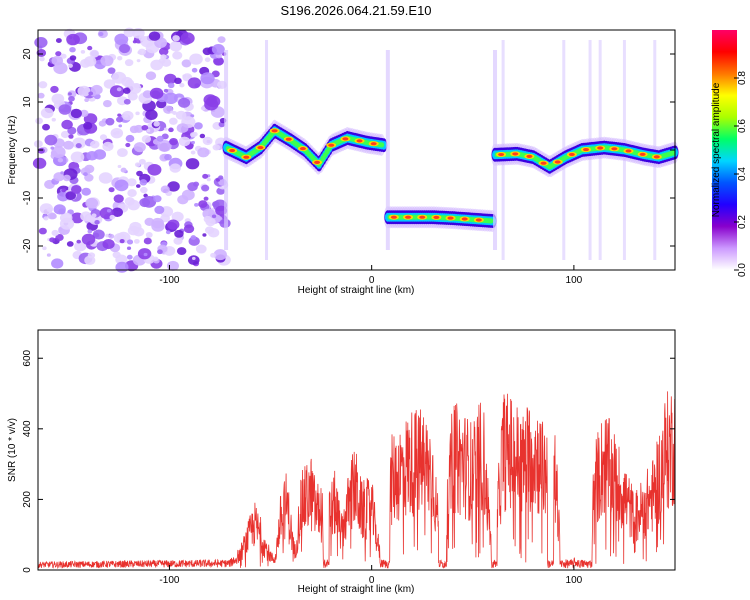  Describe the element at coordinates (27, 54) in the screenshot. I see `y-tick-label: 20` at that location.